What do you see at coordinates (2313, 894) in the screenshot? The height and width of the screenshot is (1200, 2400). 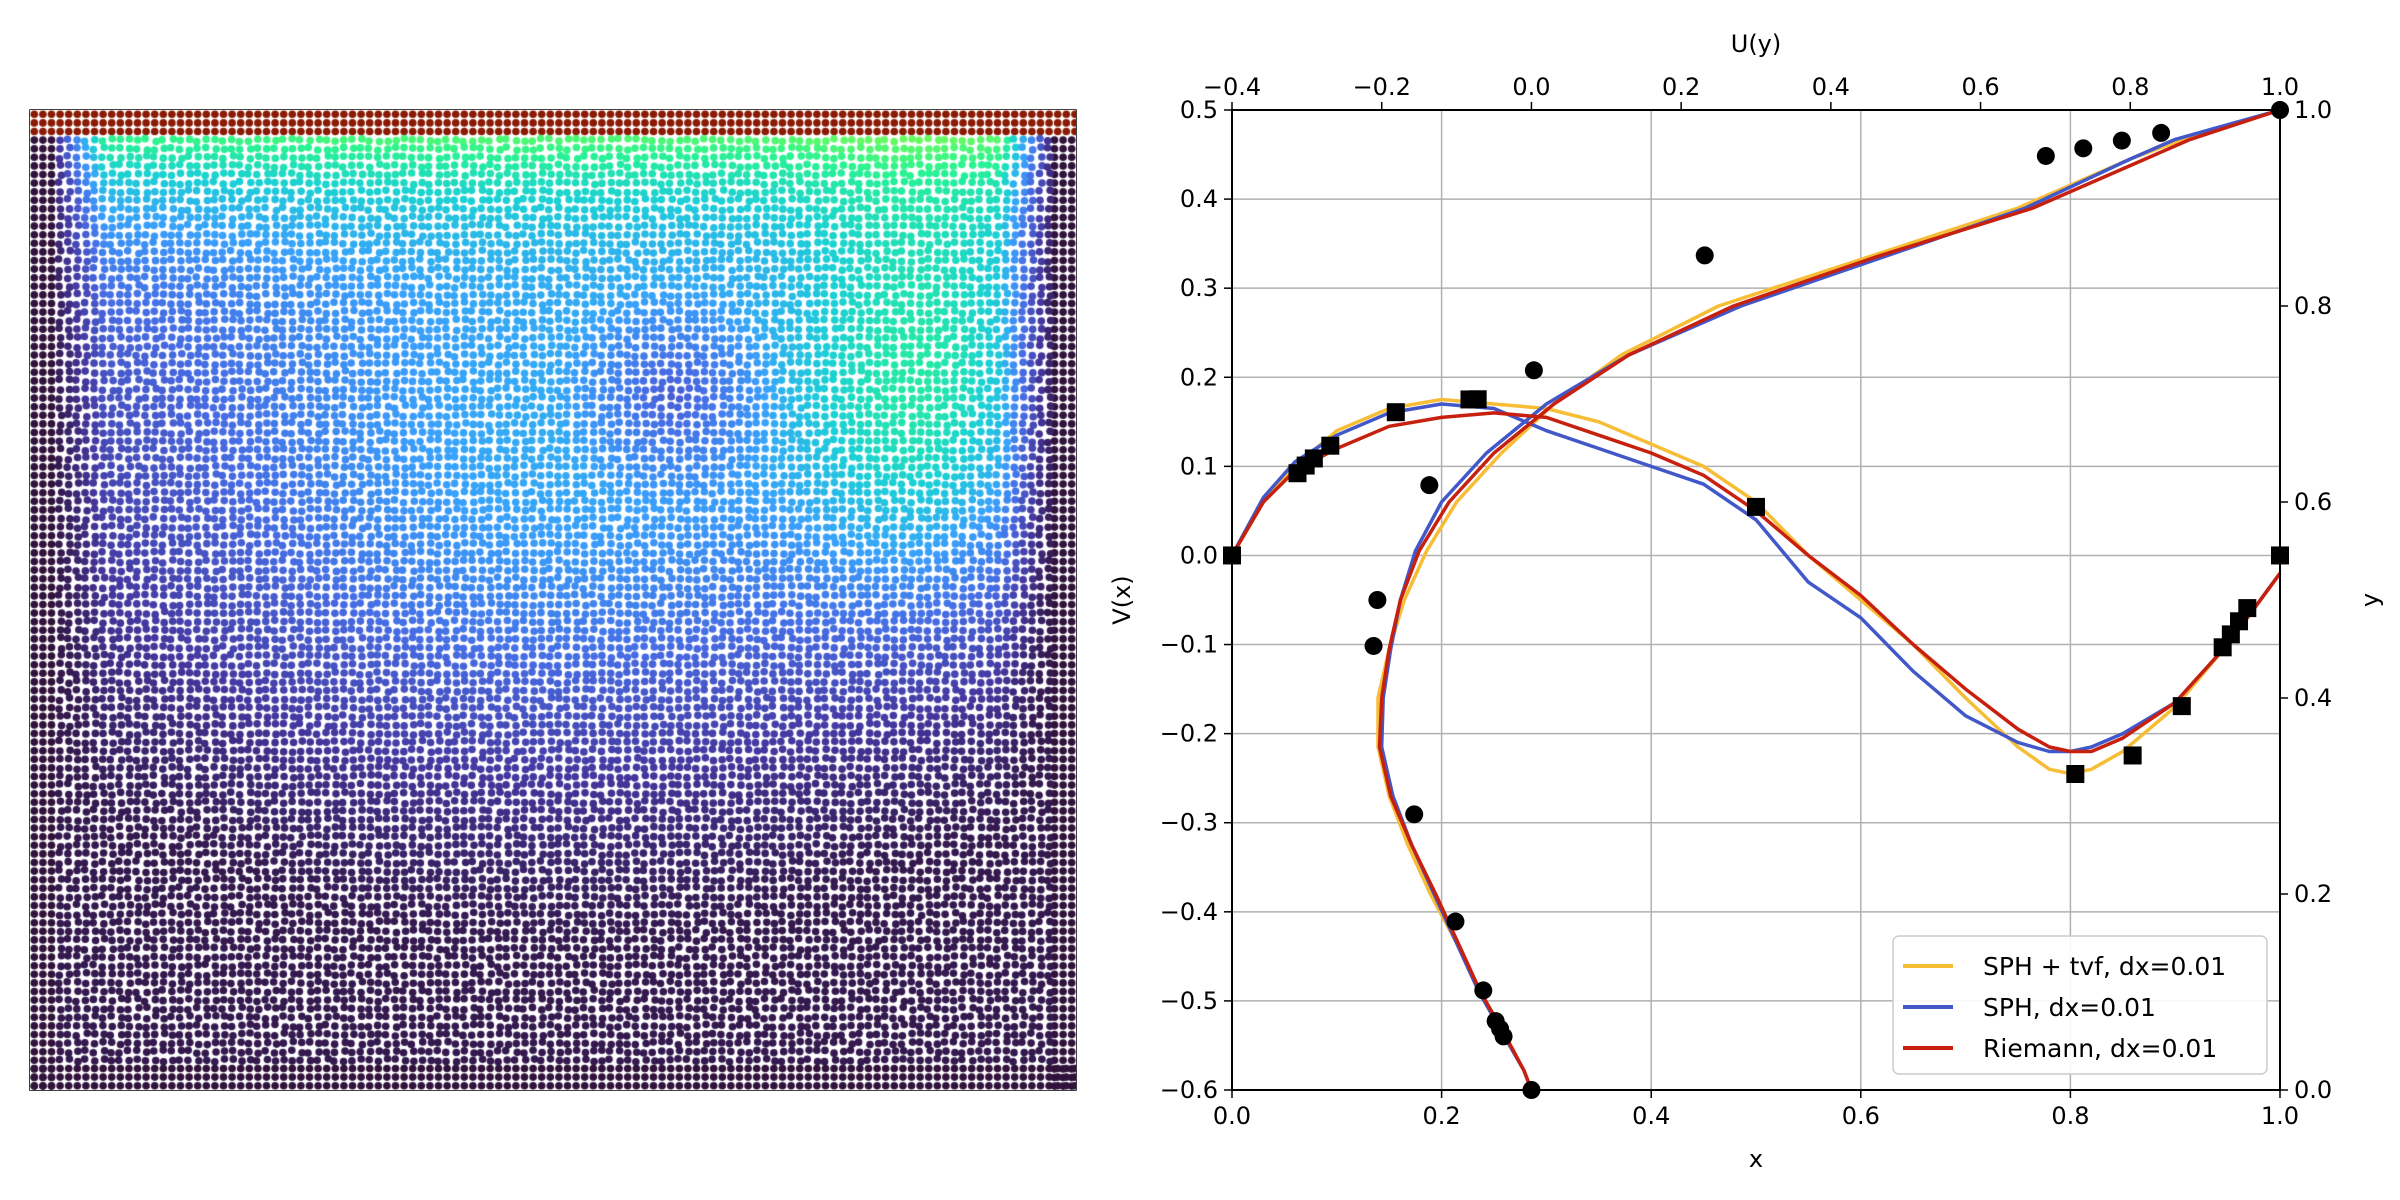 I see `y2-tick-label: 0.2` at bounding box center [2313, 894].